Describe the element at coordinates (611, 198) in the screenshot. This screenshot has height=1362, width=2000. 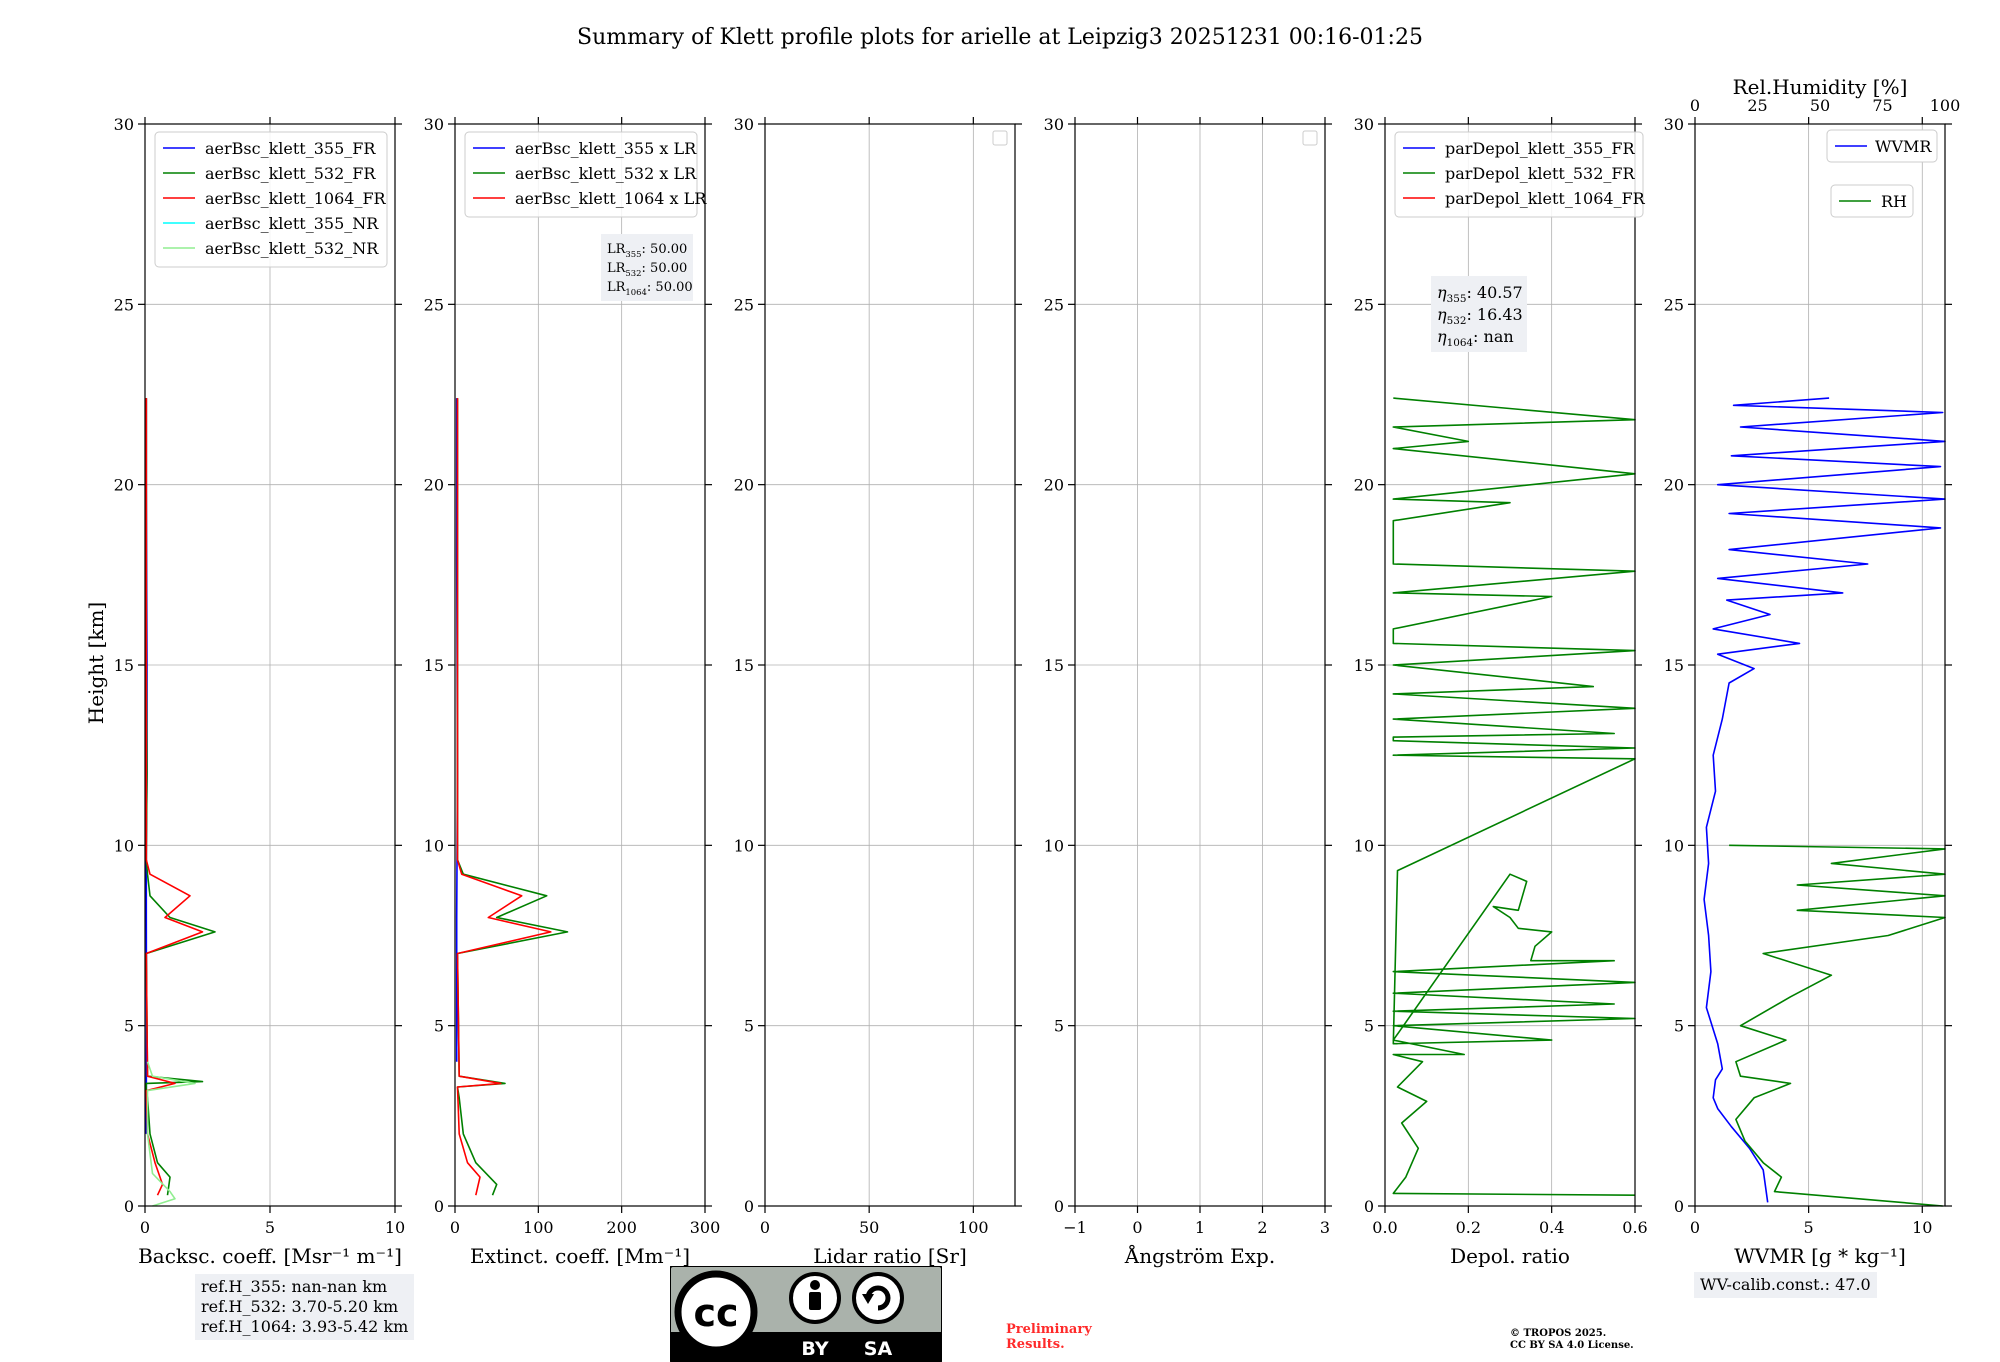
I see `legend-entry: aerBsc_klett_1064 x LR` at that location.